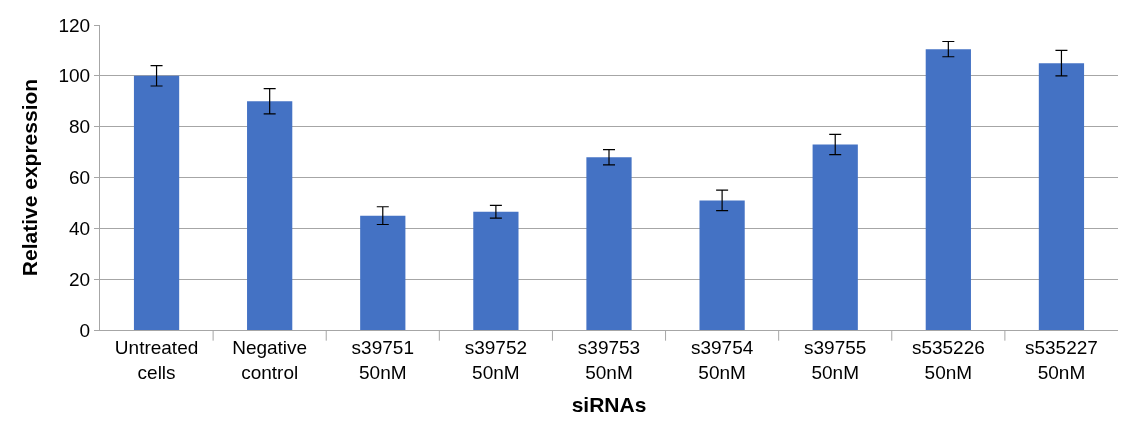  What do you see at coordinates (1061, 359) in the screenshot?
I see `x-tick-label: s535227 50nM` at bounding box center [1061, 359].